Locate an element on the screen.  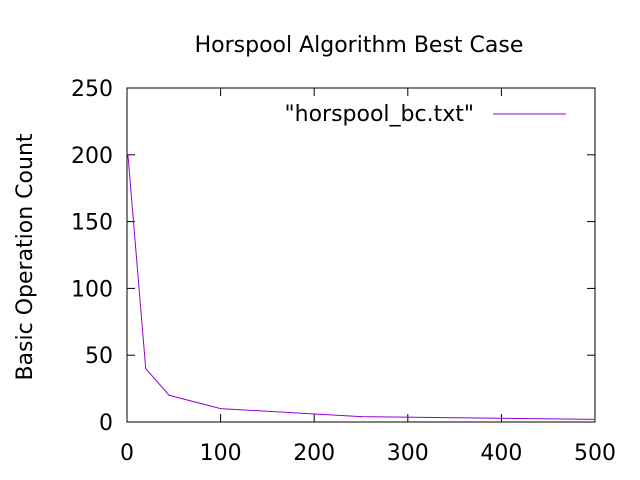
x-tick-label: 200 is located at coordinates (314, 453).